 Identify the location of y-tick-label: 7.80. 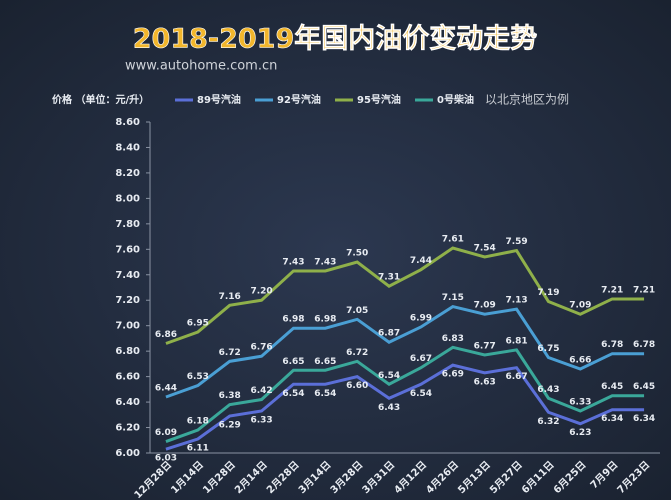
(127, 224).